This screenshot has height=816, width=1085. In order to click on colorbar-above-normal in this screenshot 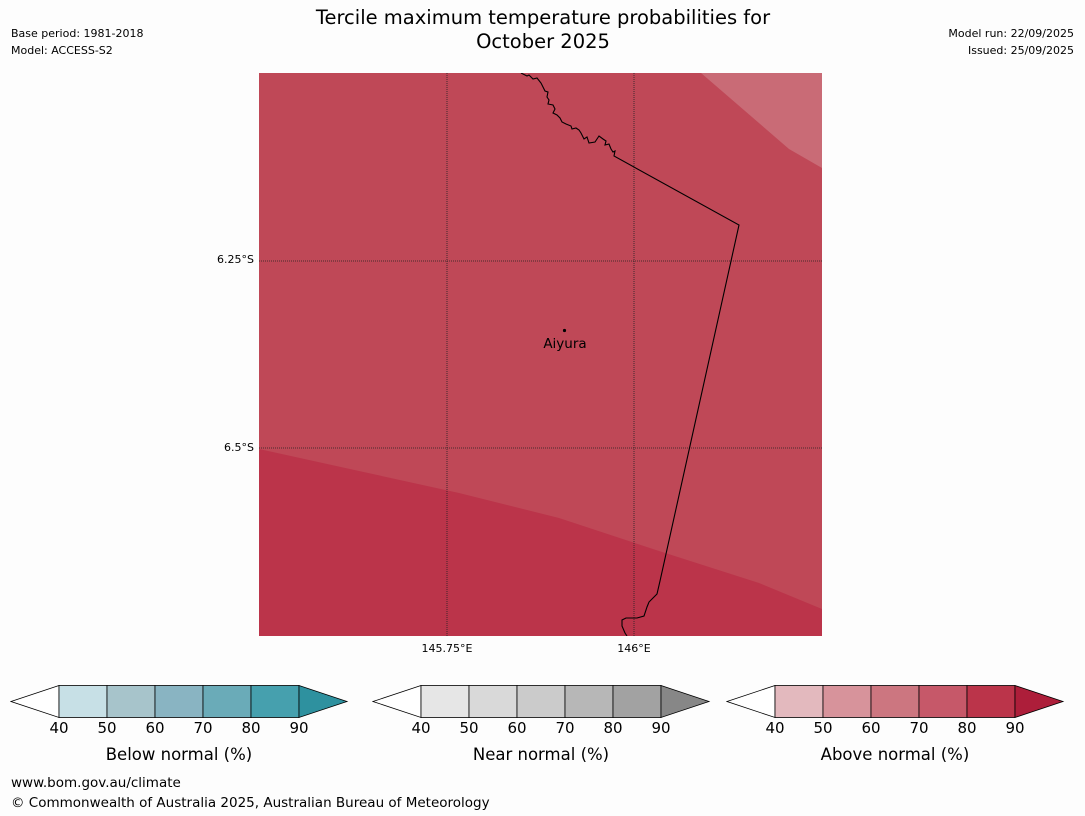, I will do `click(895, 703)`.